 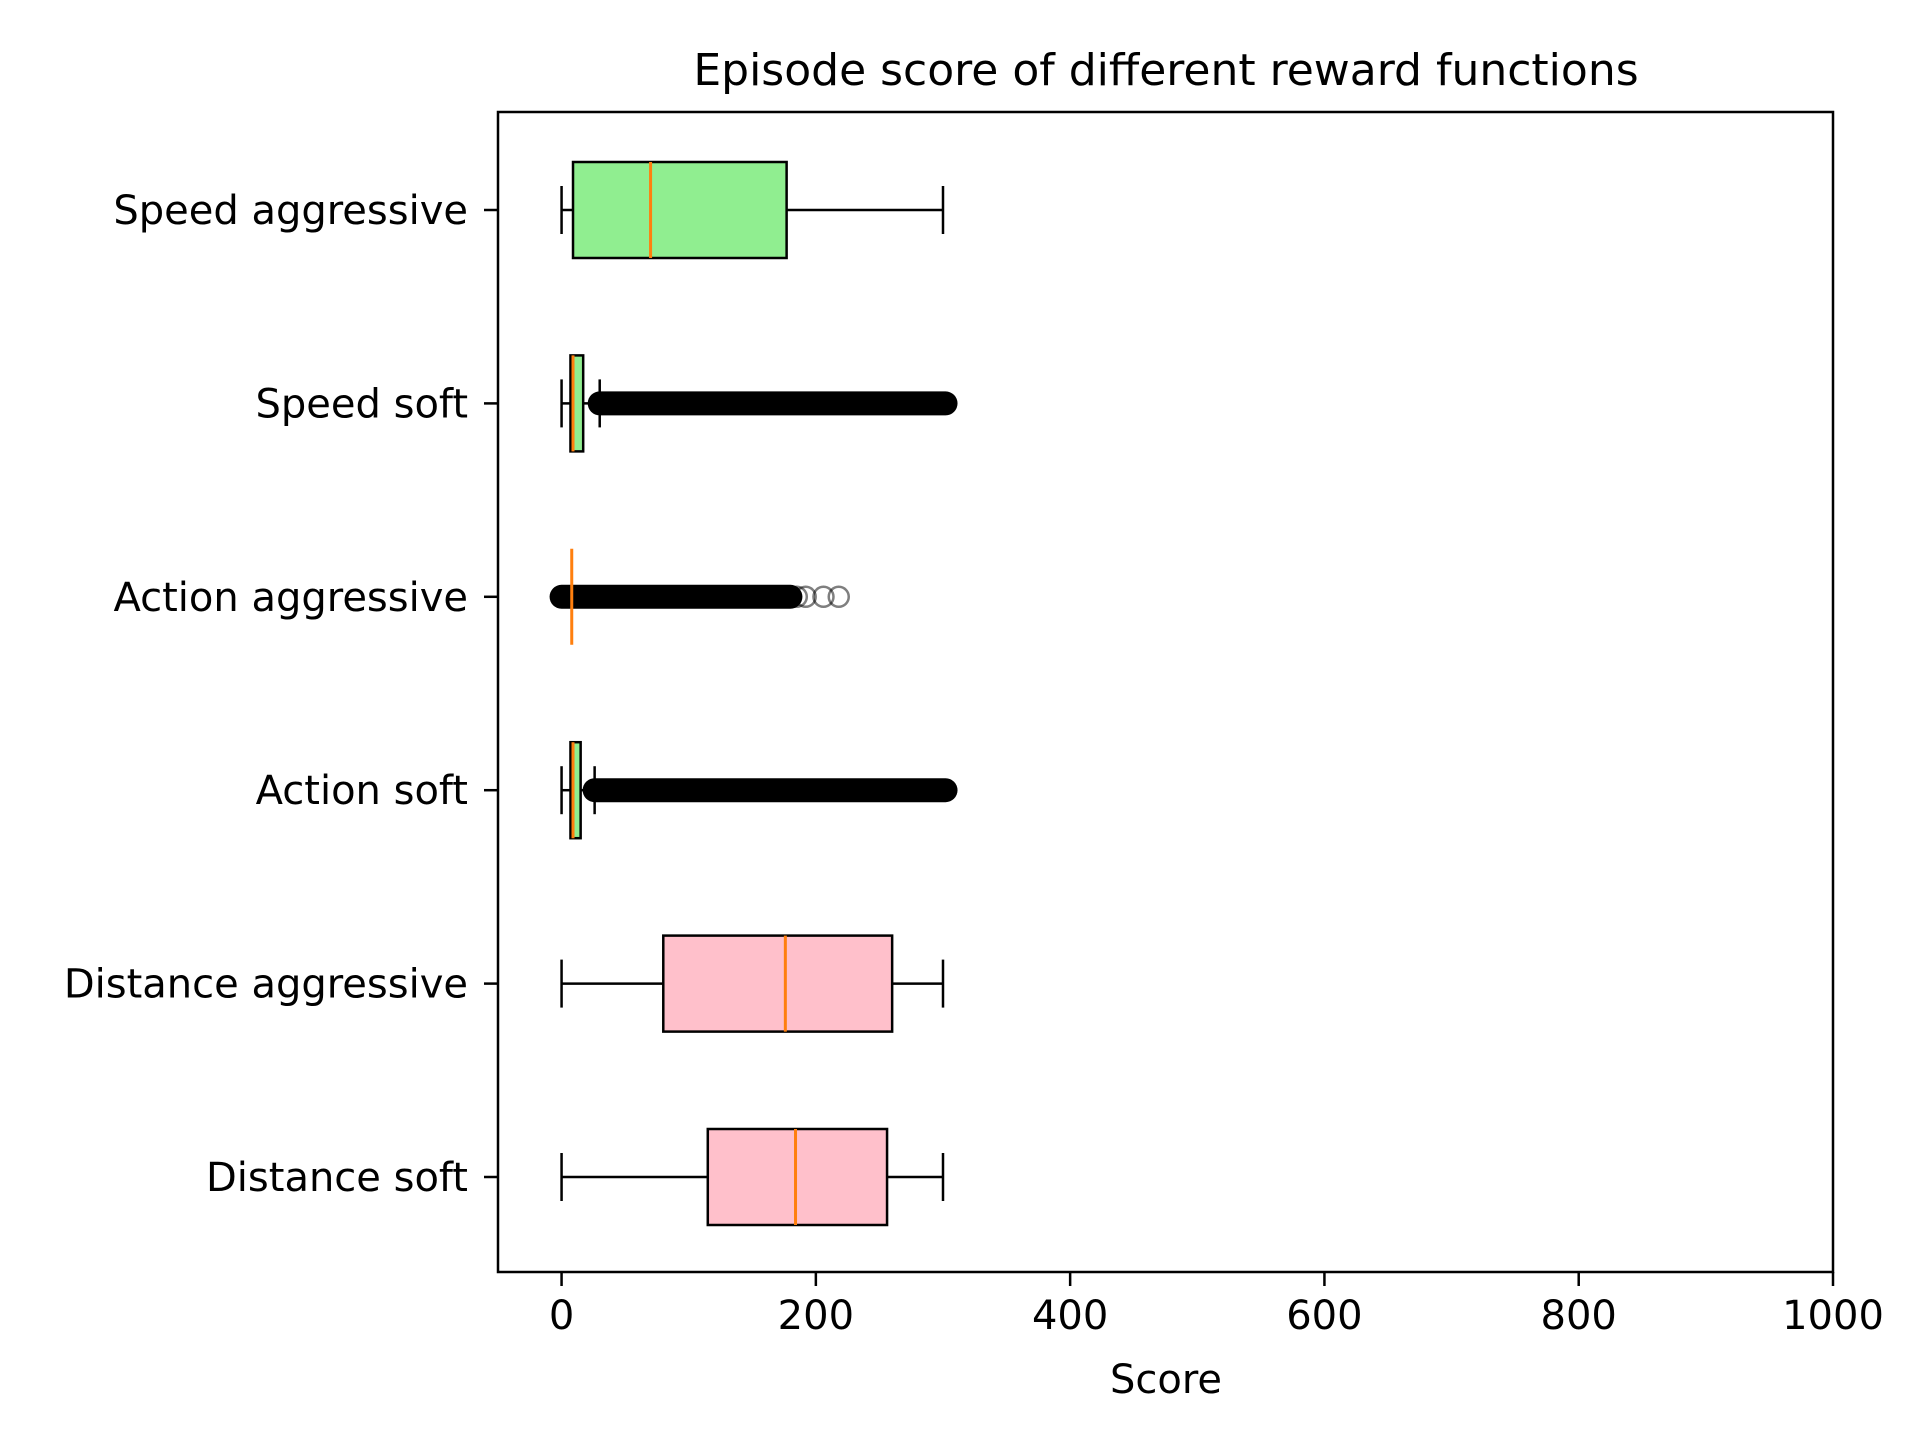 What do you see at coordinates (778, 983) in the screenshot?
I see `iqr-box-distance-aggressive` at bounding box center [778, 983].